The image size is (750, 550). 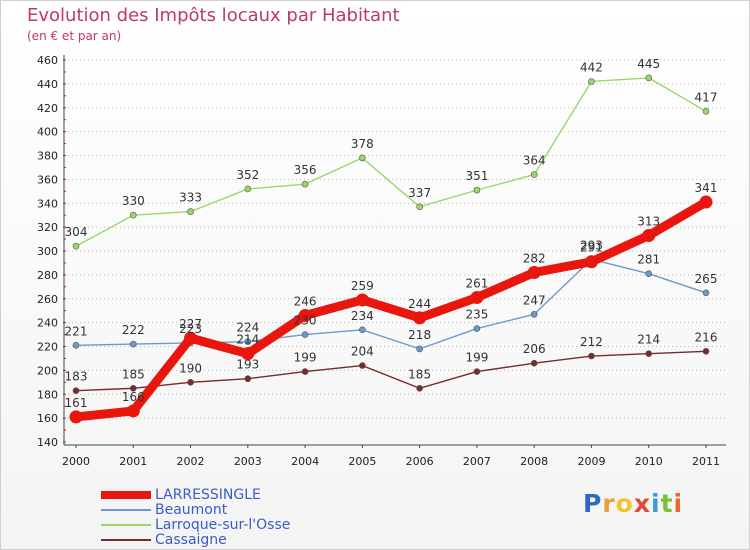 I want to click on data-label-larressingle: 341, so click(x=706, y=188).